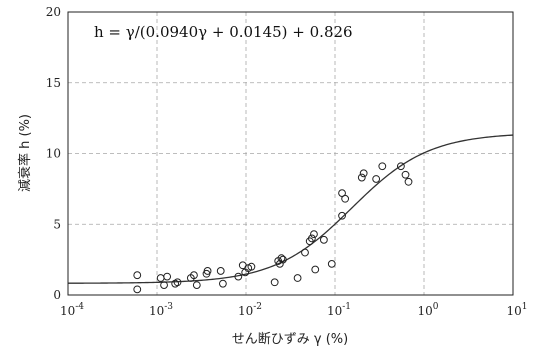 This screenshot has height=350, width=535. I want to click on y-tick-label: 5, so click(57, 224).